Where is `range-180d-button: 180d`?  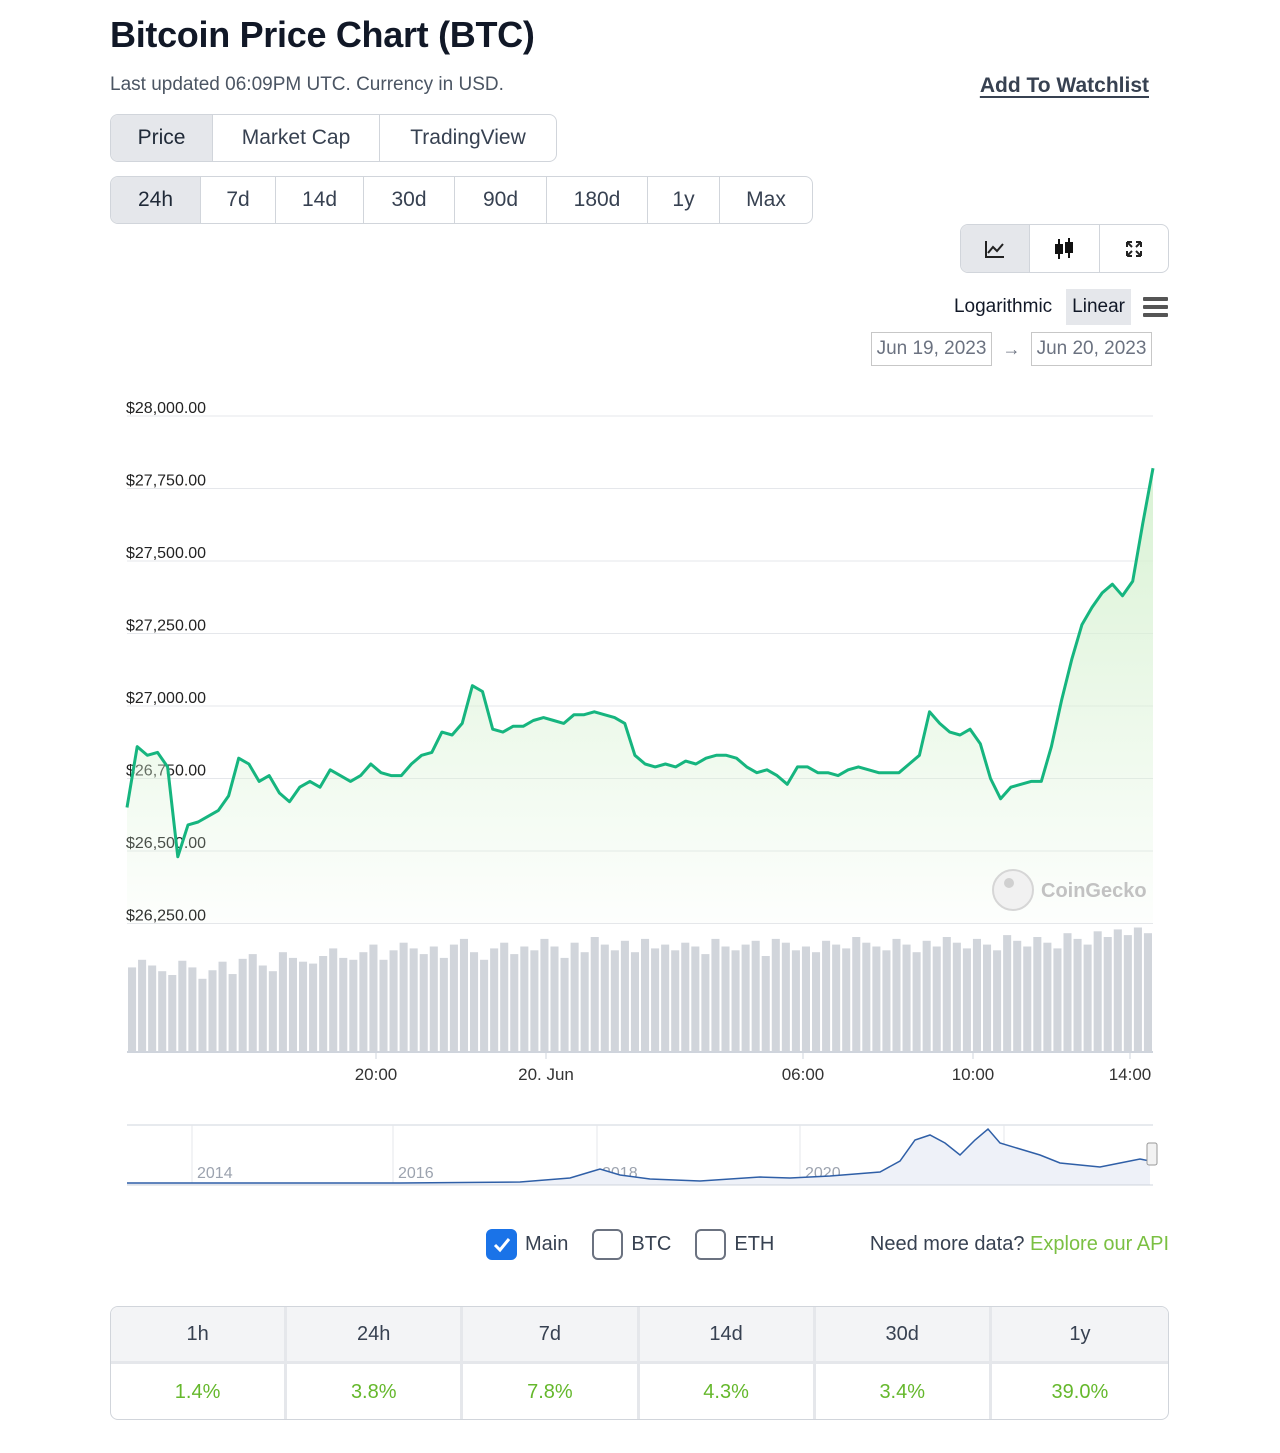
range-180d-button: 180d is located at coordinates (597, 200).